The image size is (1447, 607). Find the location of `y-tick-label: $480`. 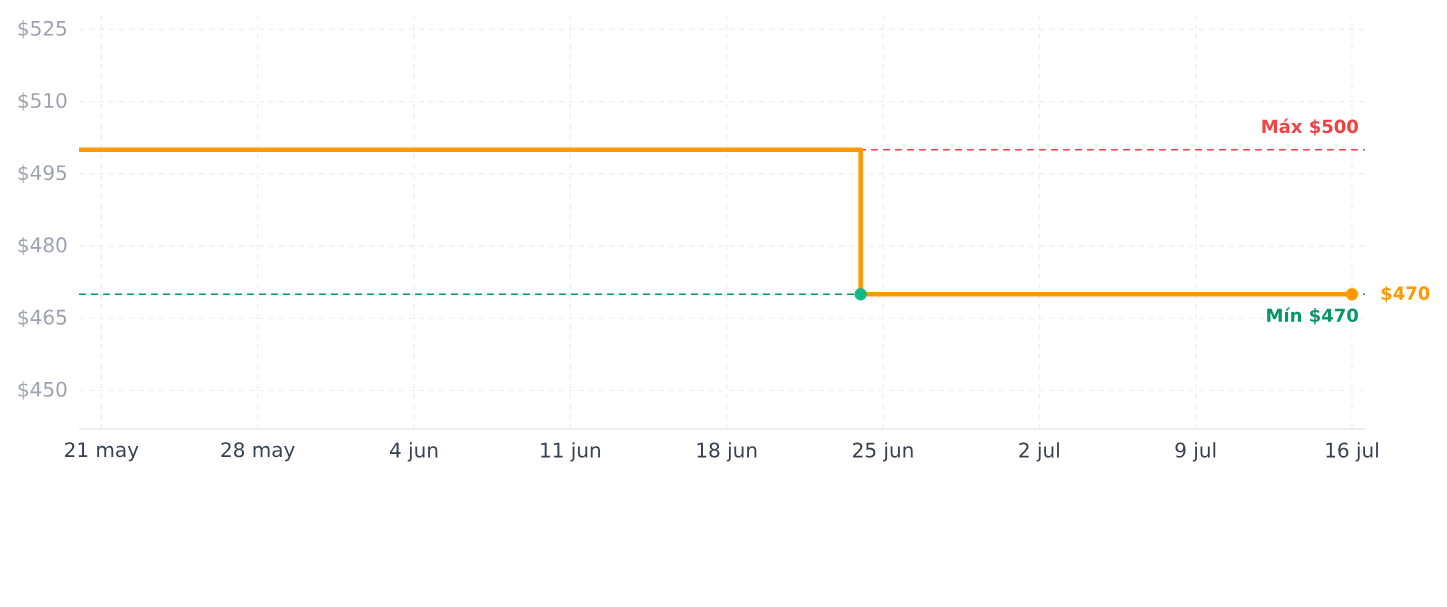

y-tick-label: $480 is located at coordinates (42, 246).